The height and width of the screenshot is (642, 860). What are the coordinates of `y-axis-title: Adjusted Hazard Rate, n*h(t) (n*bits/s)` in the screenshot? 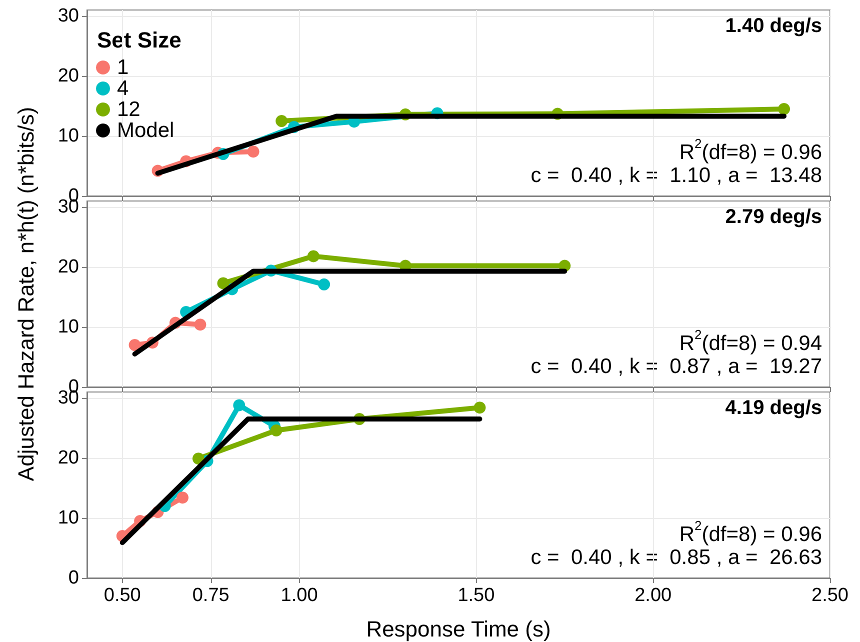 It's located at (26, 294).